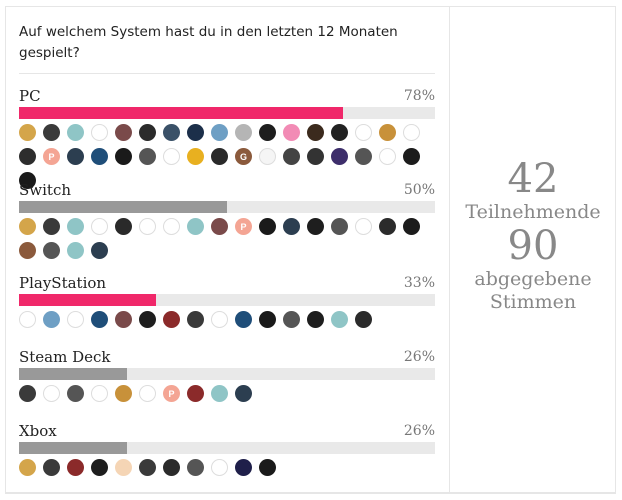 The width and height of the screenshot is (622, 500). Describe the element at coordinates (45, 190) in the screenshot. I see `option-label: Switch` at that location.